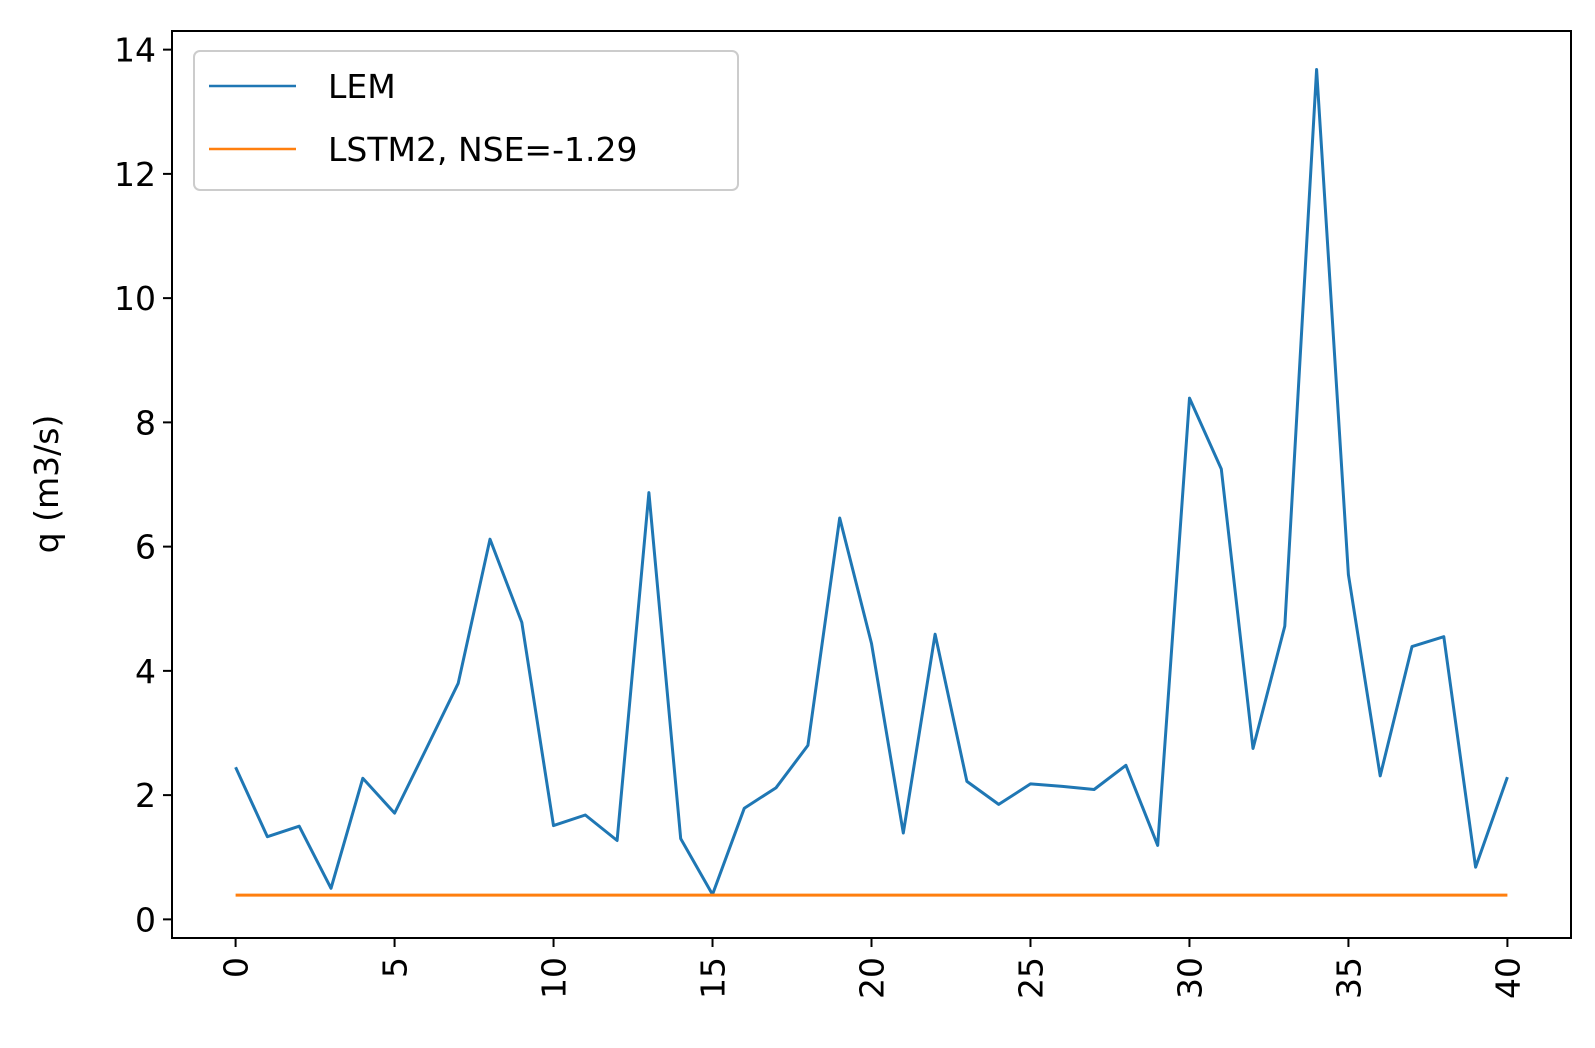 This screenshot has width=1595, height=1048. What do you see at coordinates (1507, 978) in the screenshot?
I see `x-tick-label: 40` at bounding box center [1507, 978].